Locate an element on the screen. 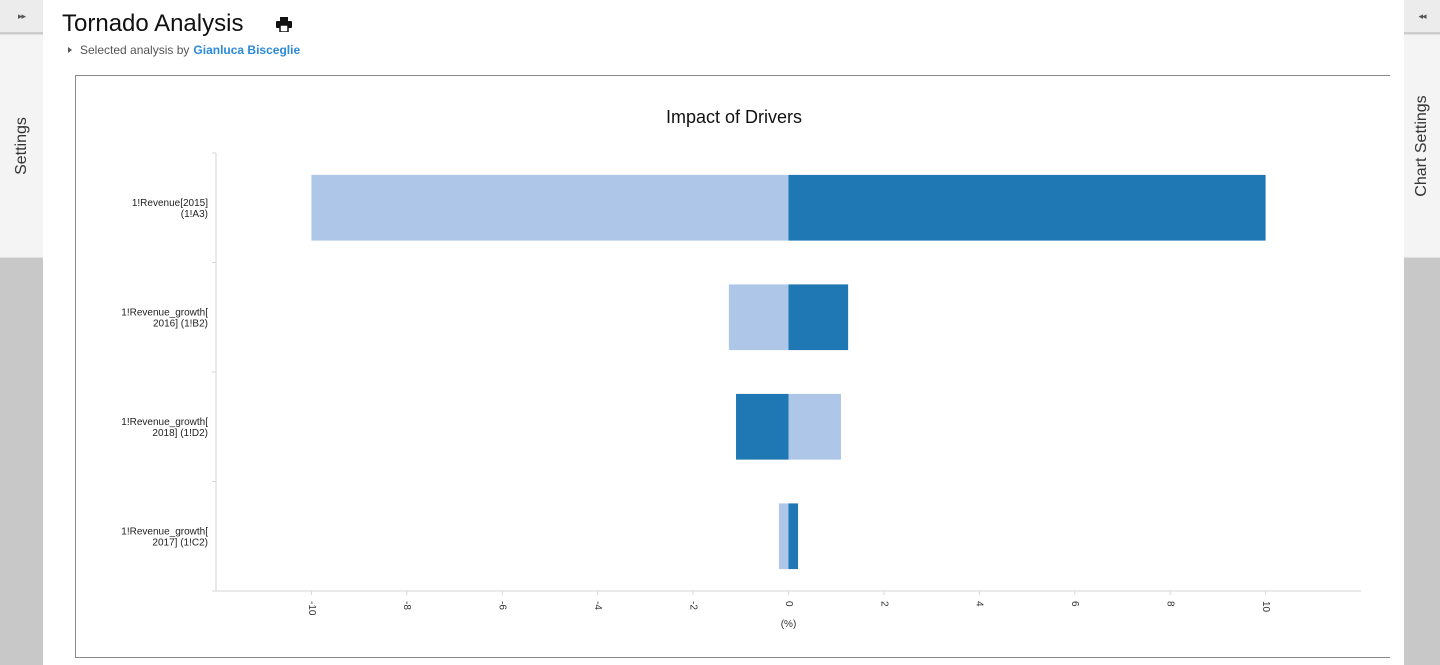 The height and width of the screenshot is (665, 1440). analysis-byline: Selected analysis by Gianluca Bisceglie is located at coordinates (184, 50).